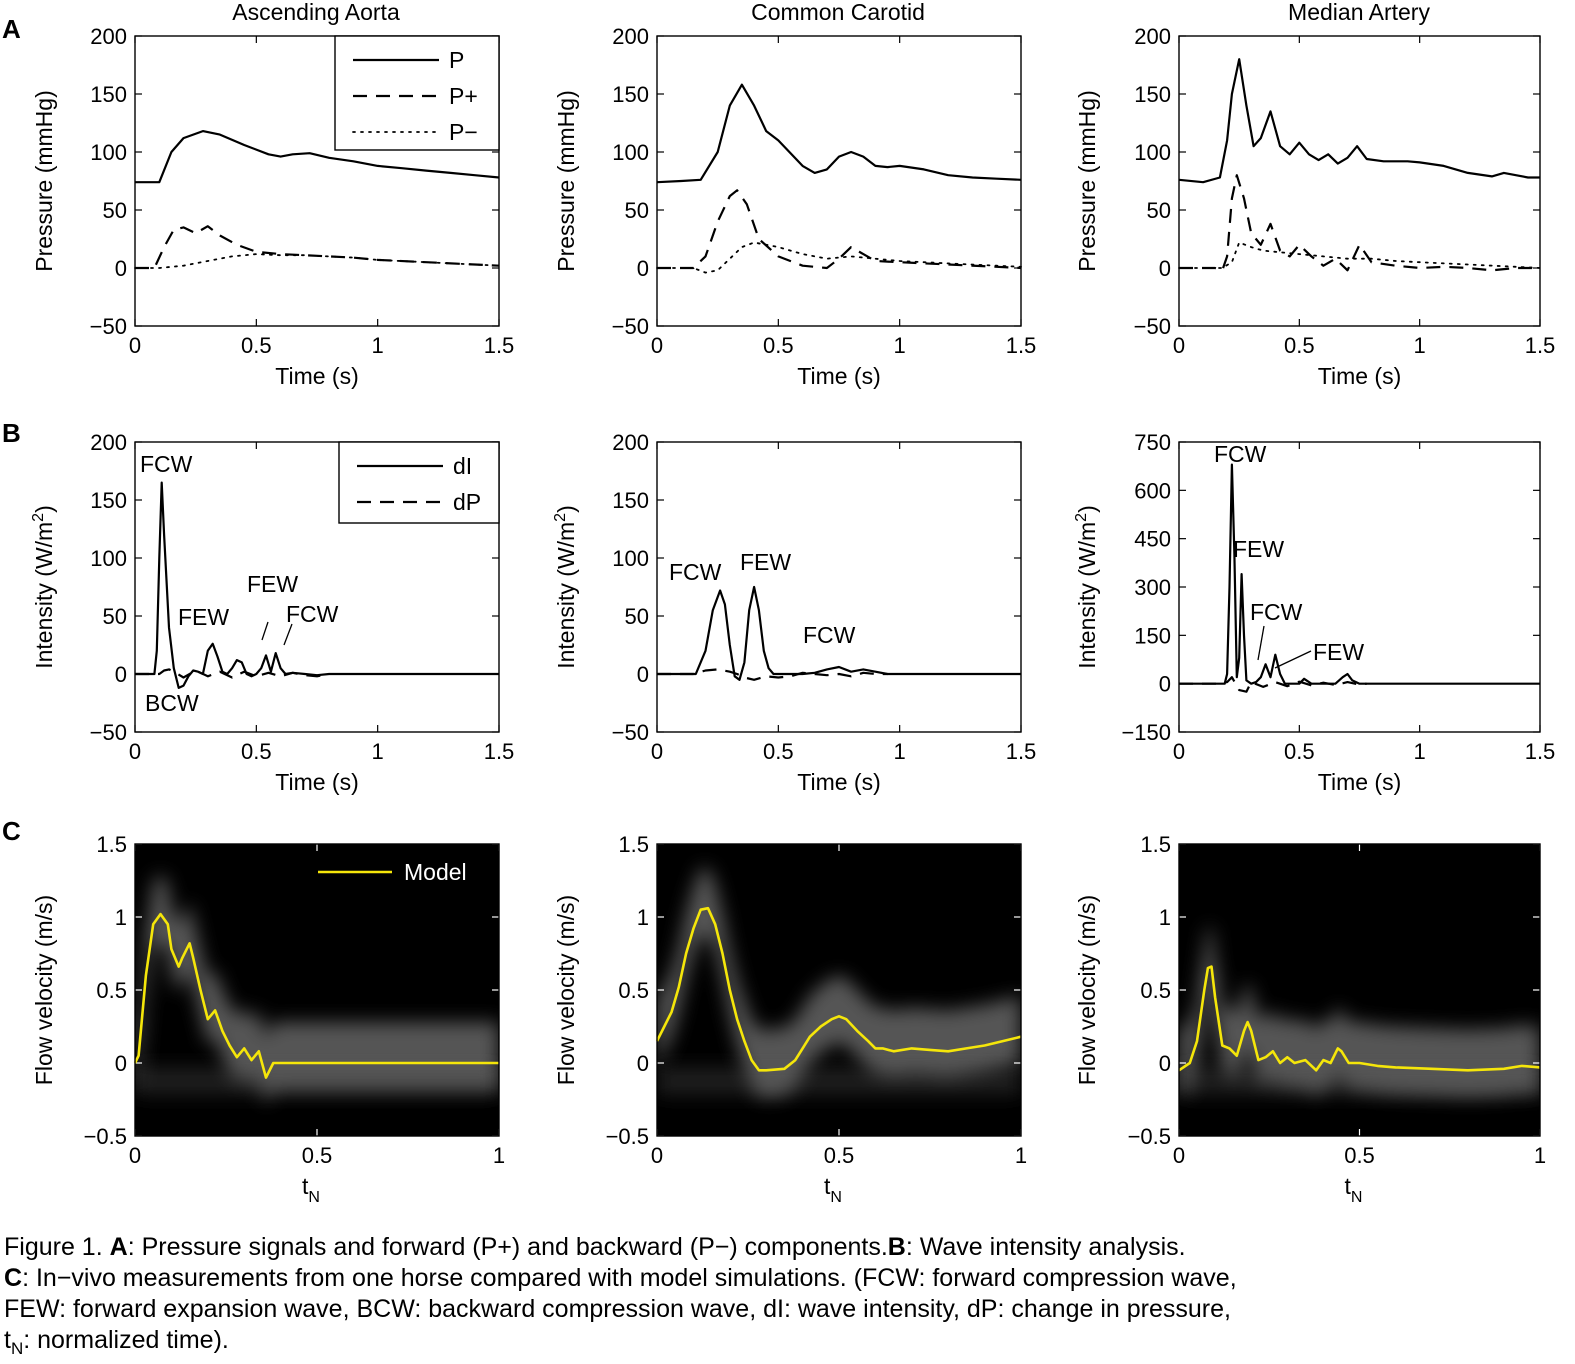  Describe the element at coordinates (43, 587) in the screenshot. I see `y-axis-label: Intensity (W/m2)` at that location.